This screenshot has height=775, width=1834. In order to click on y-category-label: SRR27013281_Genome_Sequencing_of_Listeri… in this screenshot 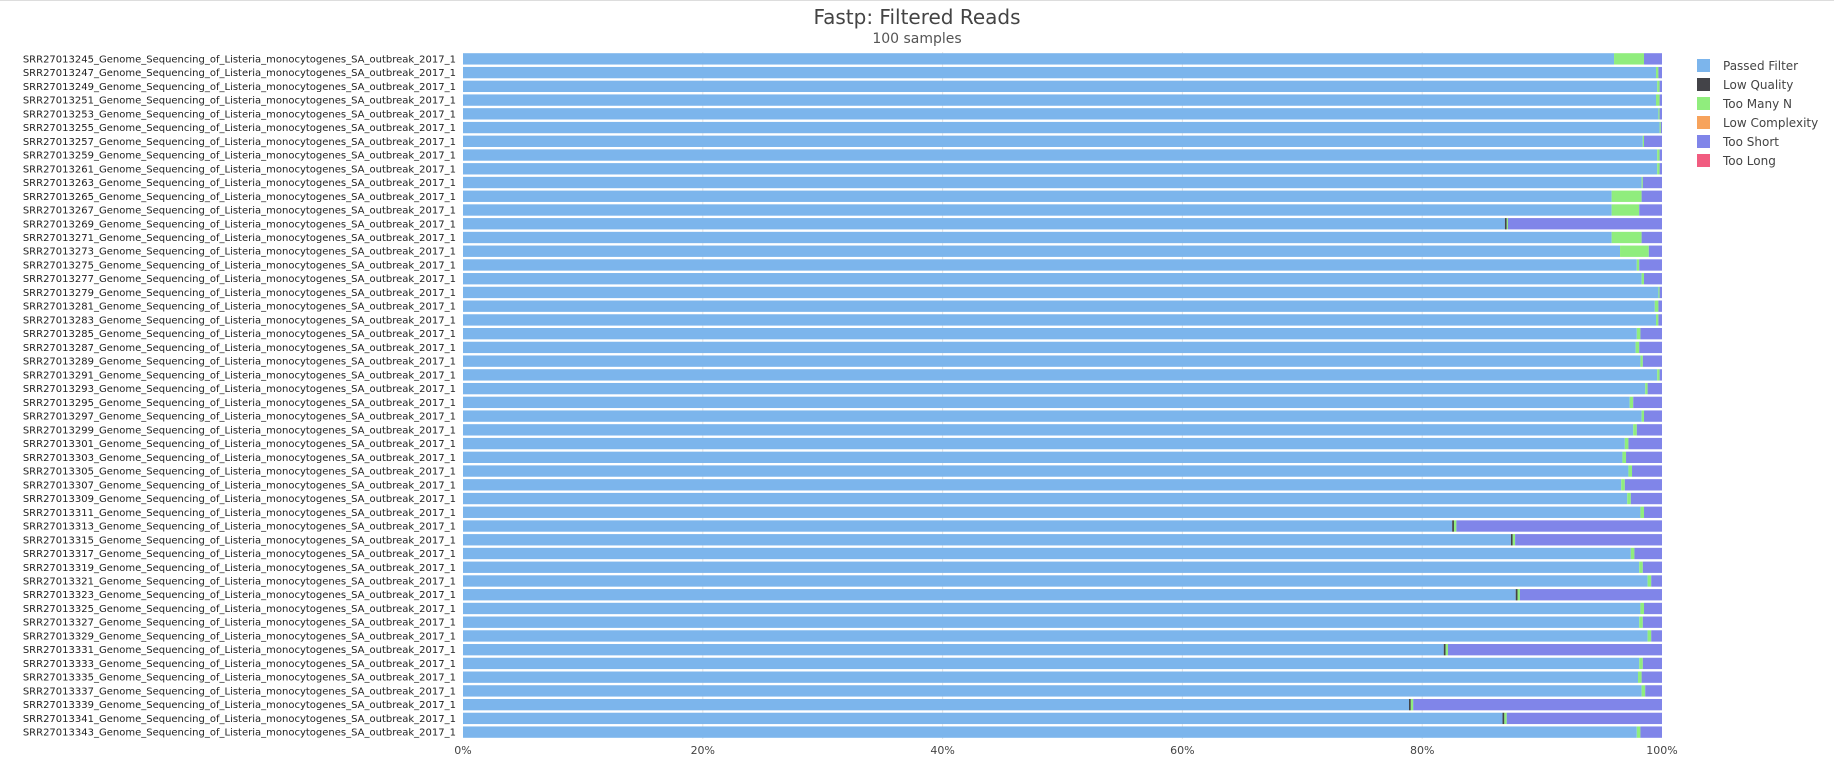, I will do `click(239, 307)`.